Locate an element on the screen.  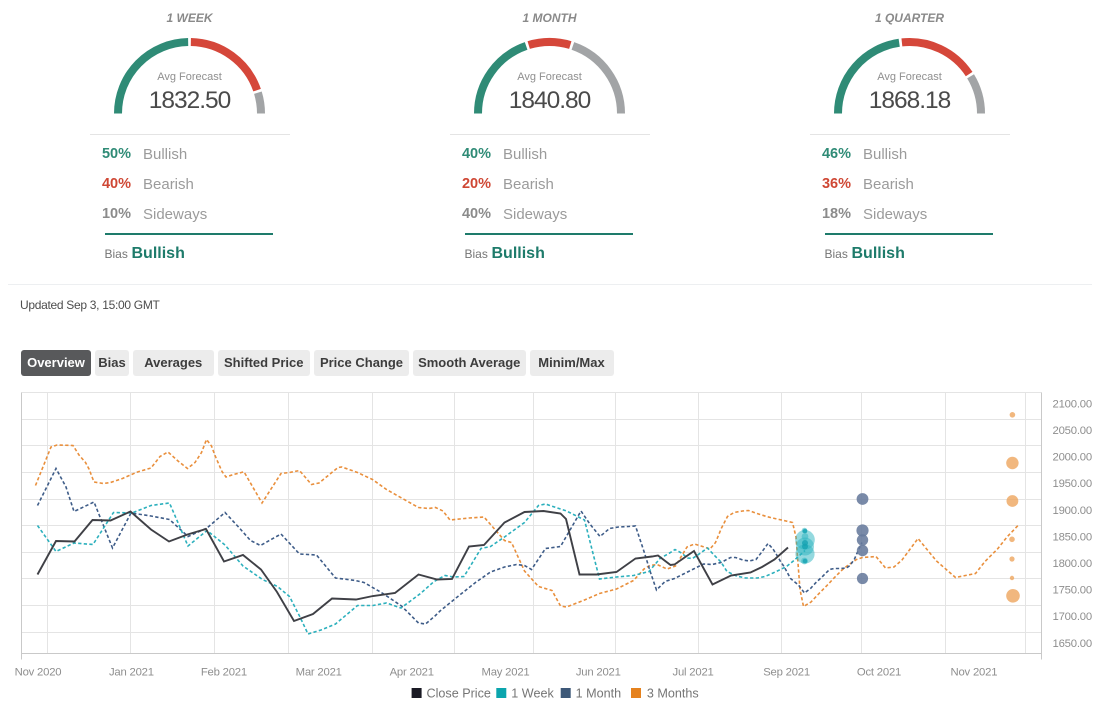
svg-text: 2000.00 is located at coordinates (1072, 458).